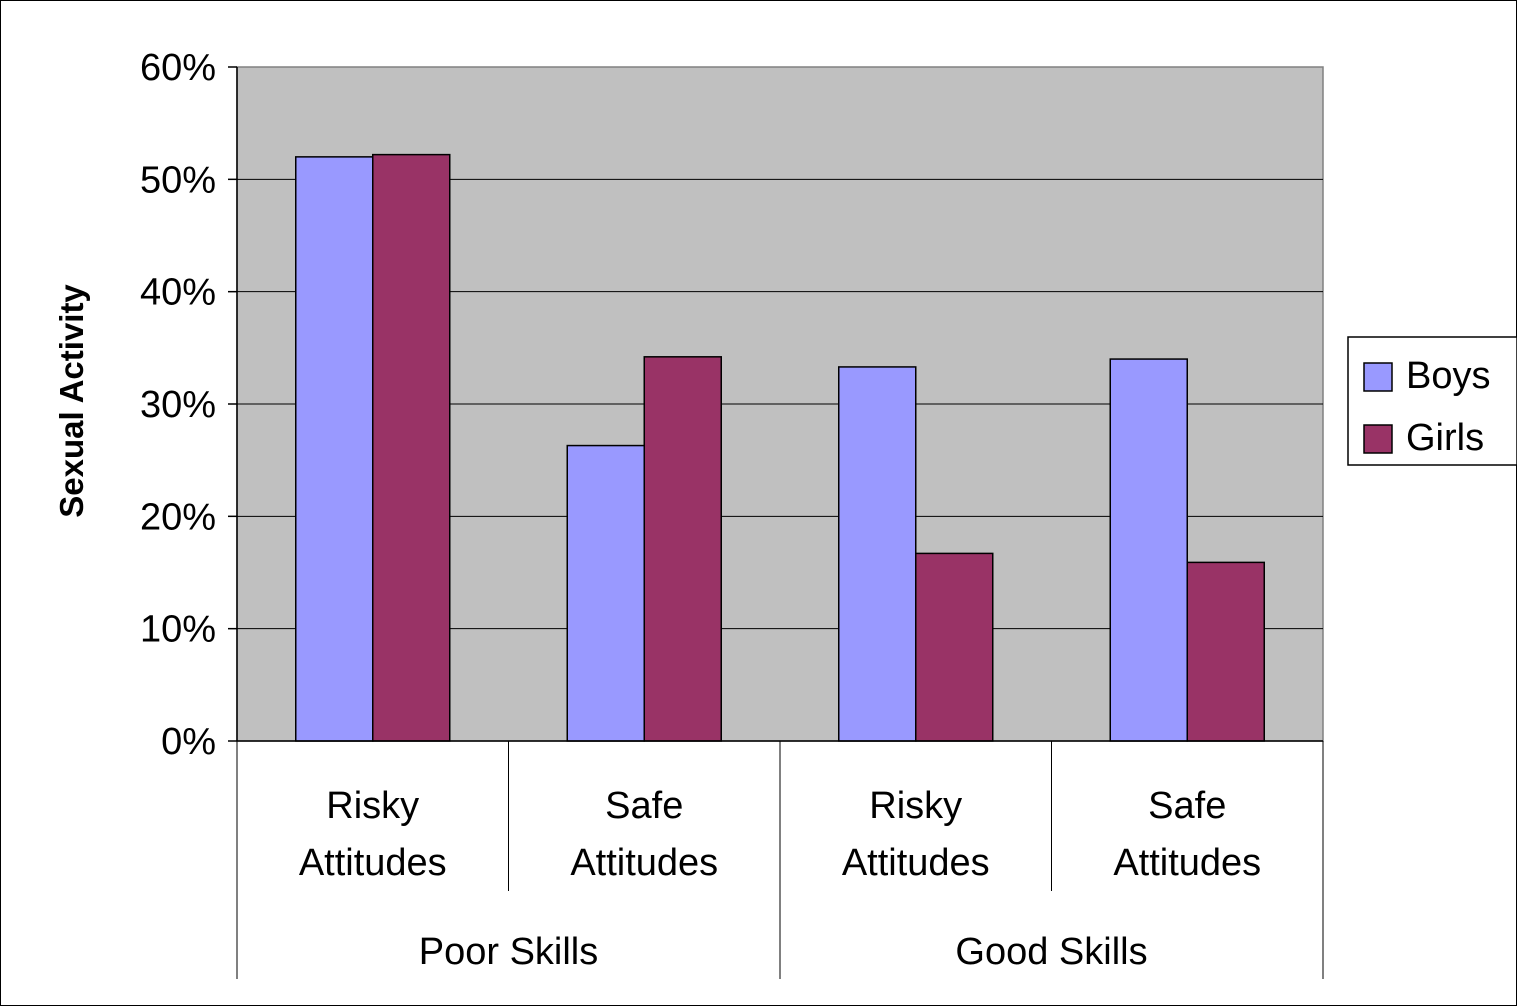 The width and height of the screenshot is (1517, 1007). I want to click on y-tick-label: 60%, so click(178, 68).